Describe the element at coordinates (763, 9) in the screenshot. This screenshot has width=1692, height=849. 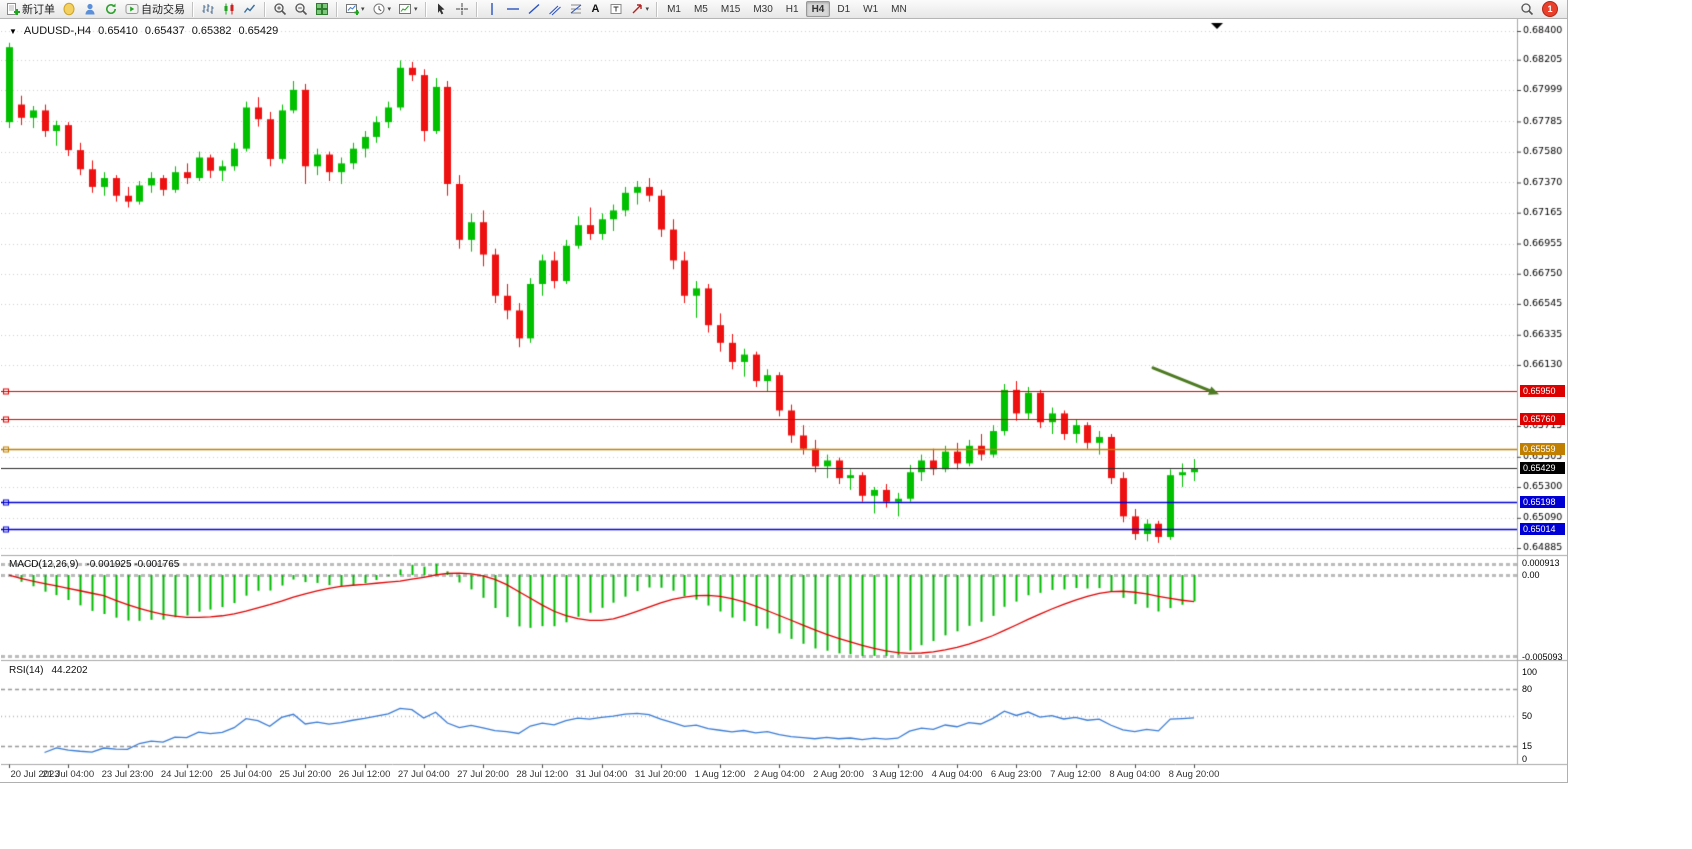
I see `timeframe-m30: M30` at that location.